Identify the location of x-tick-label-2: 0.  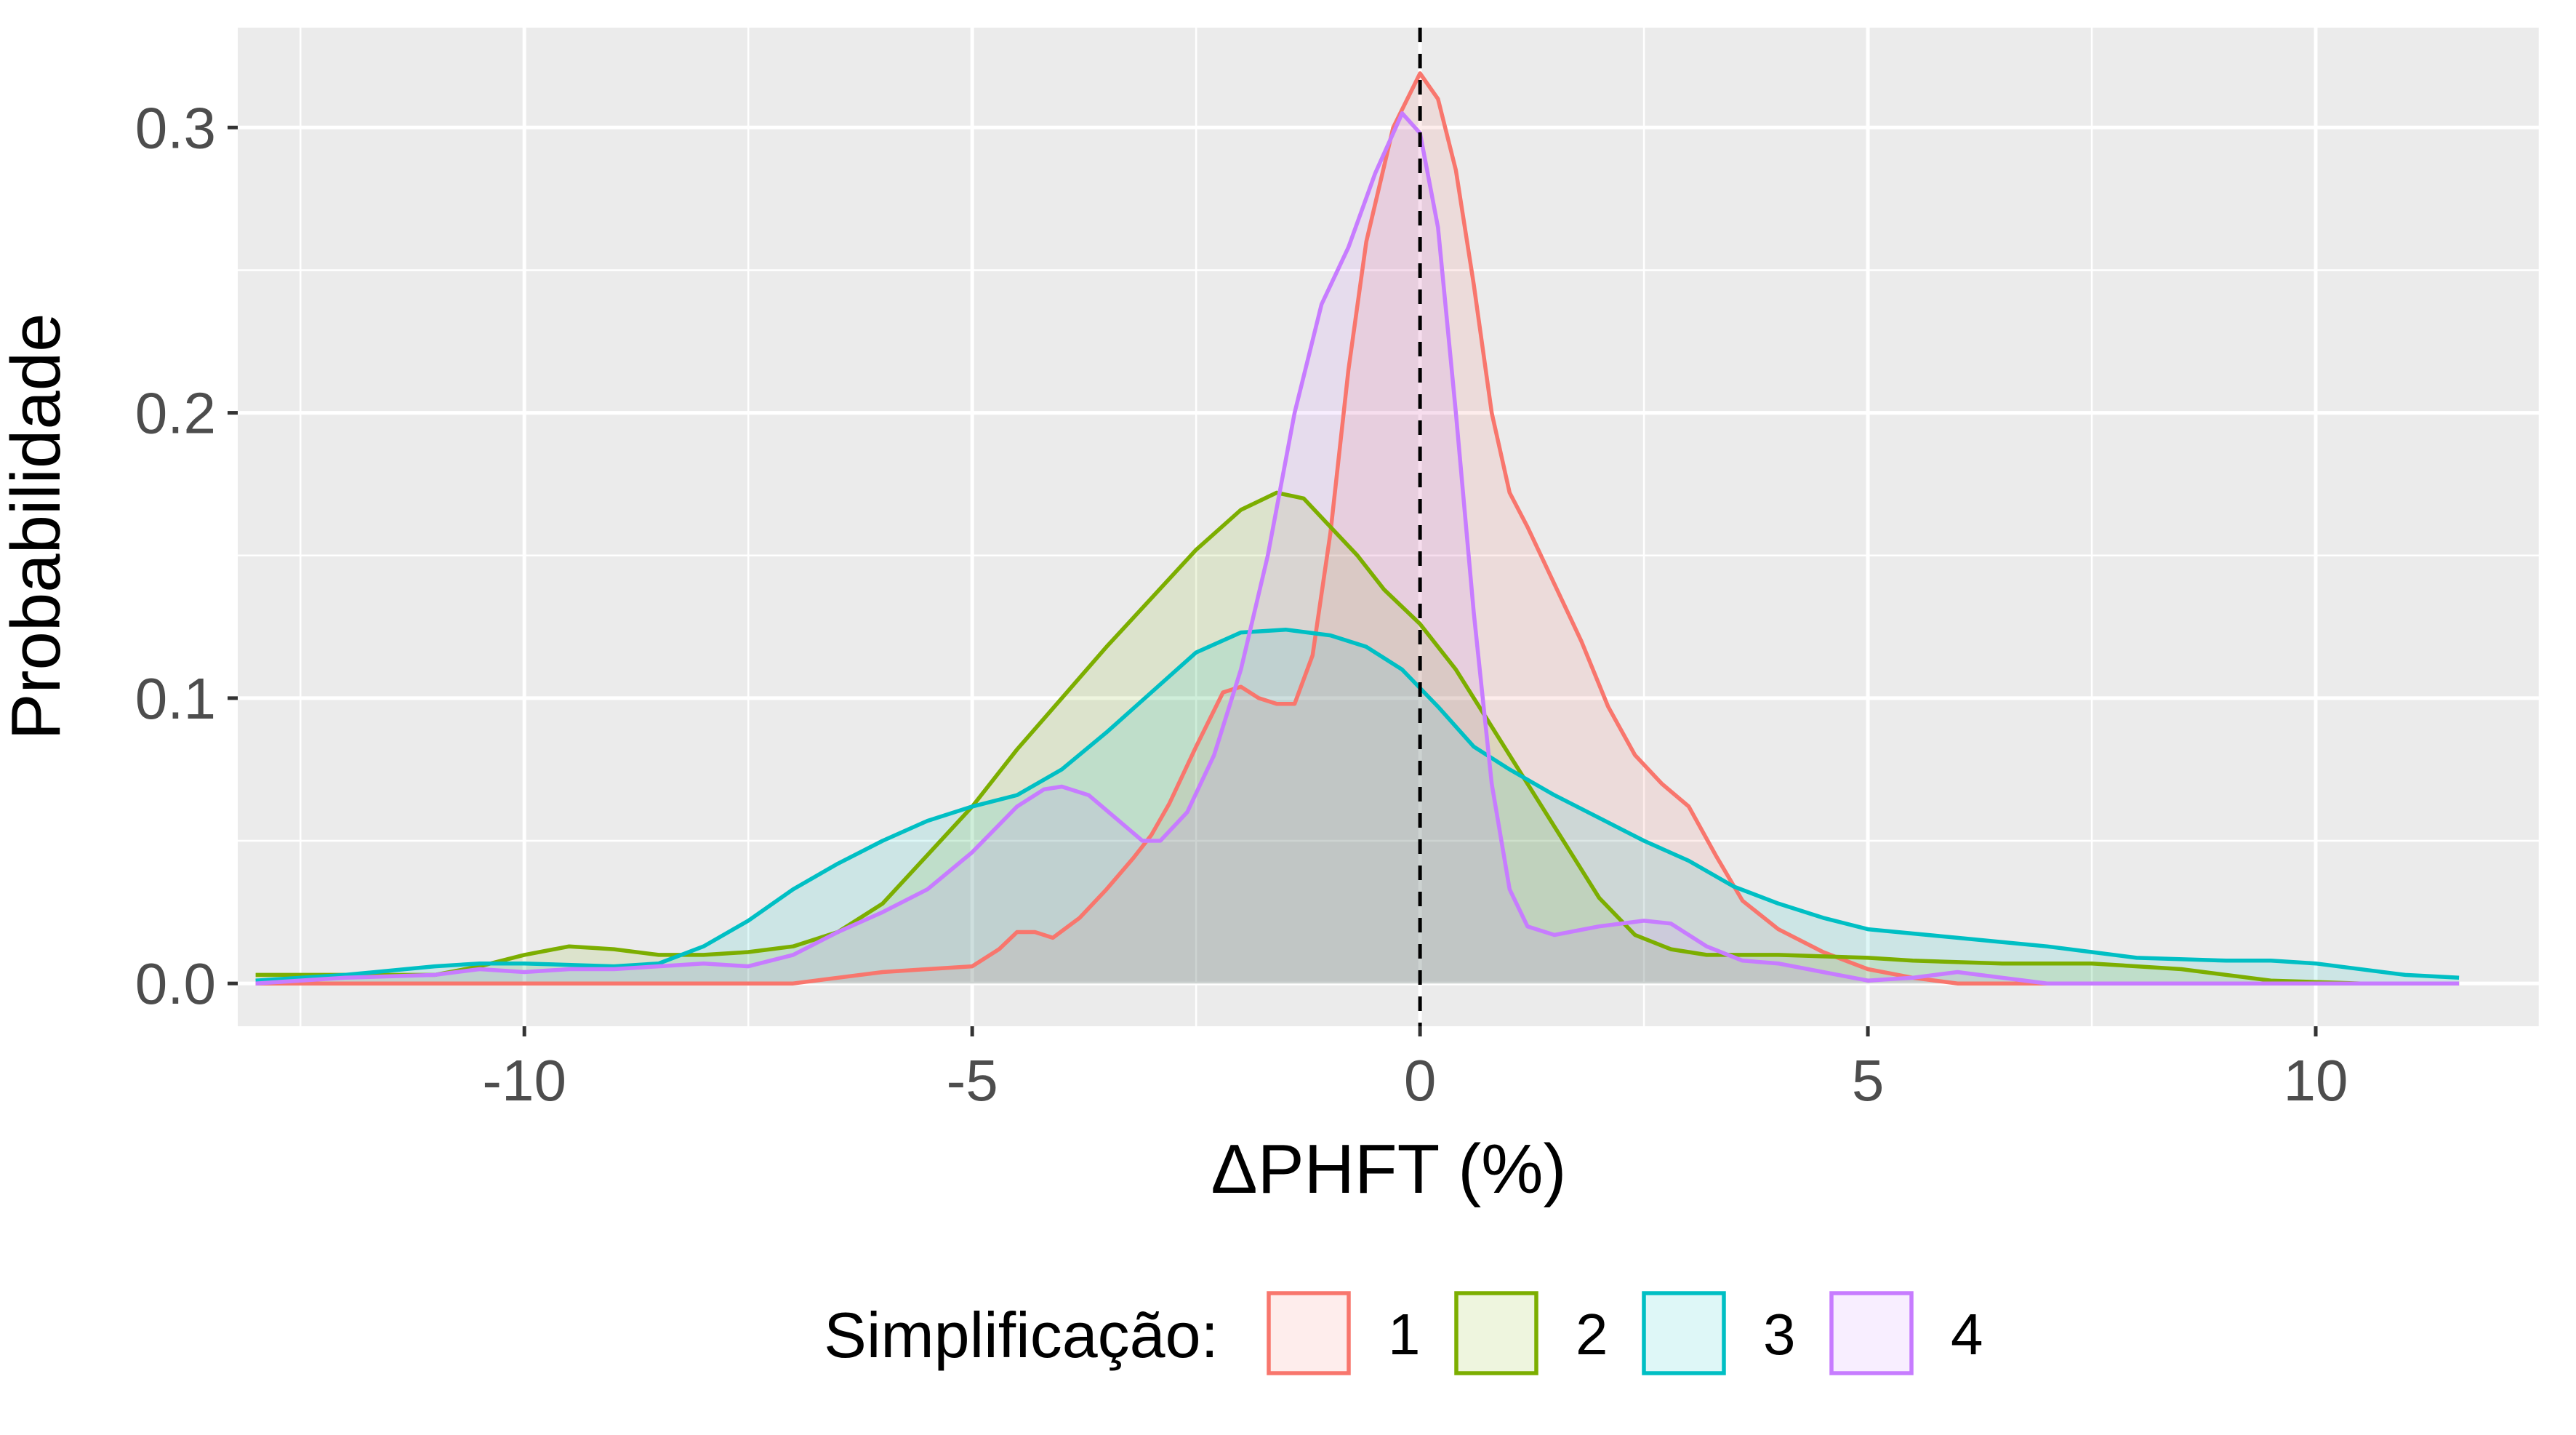
(1420, 1080).